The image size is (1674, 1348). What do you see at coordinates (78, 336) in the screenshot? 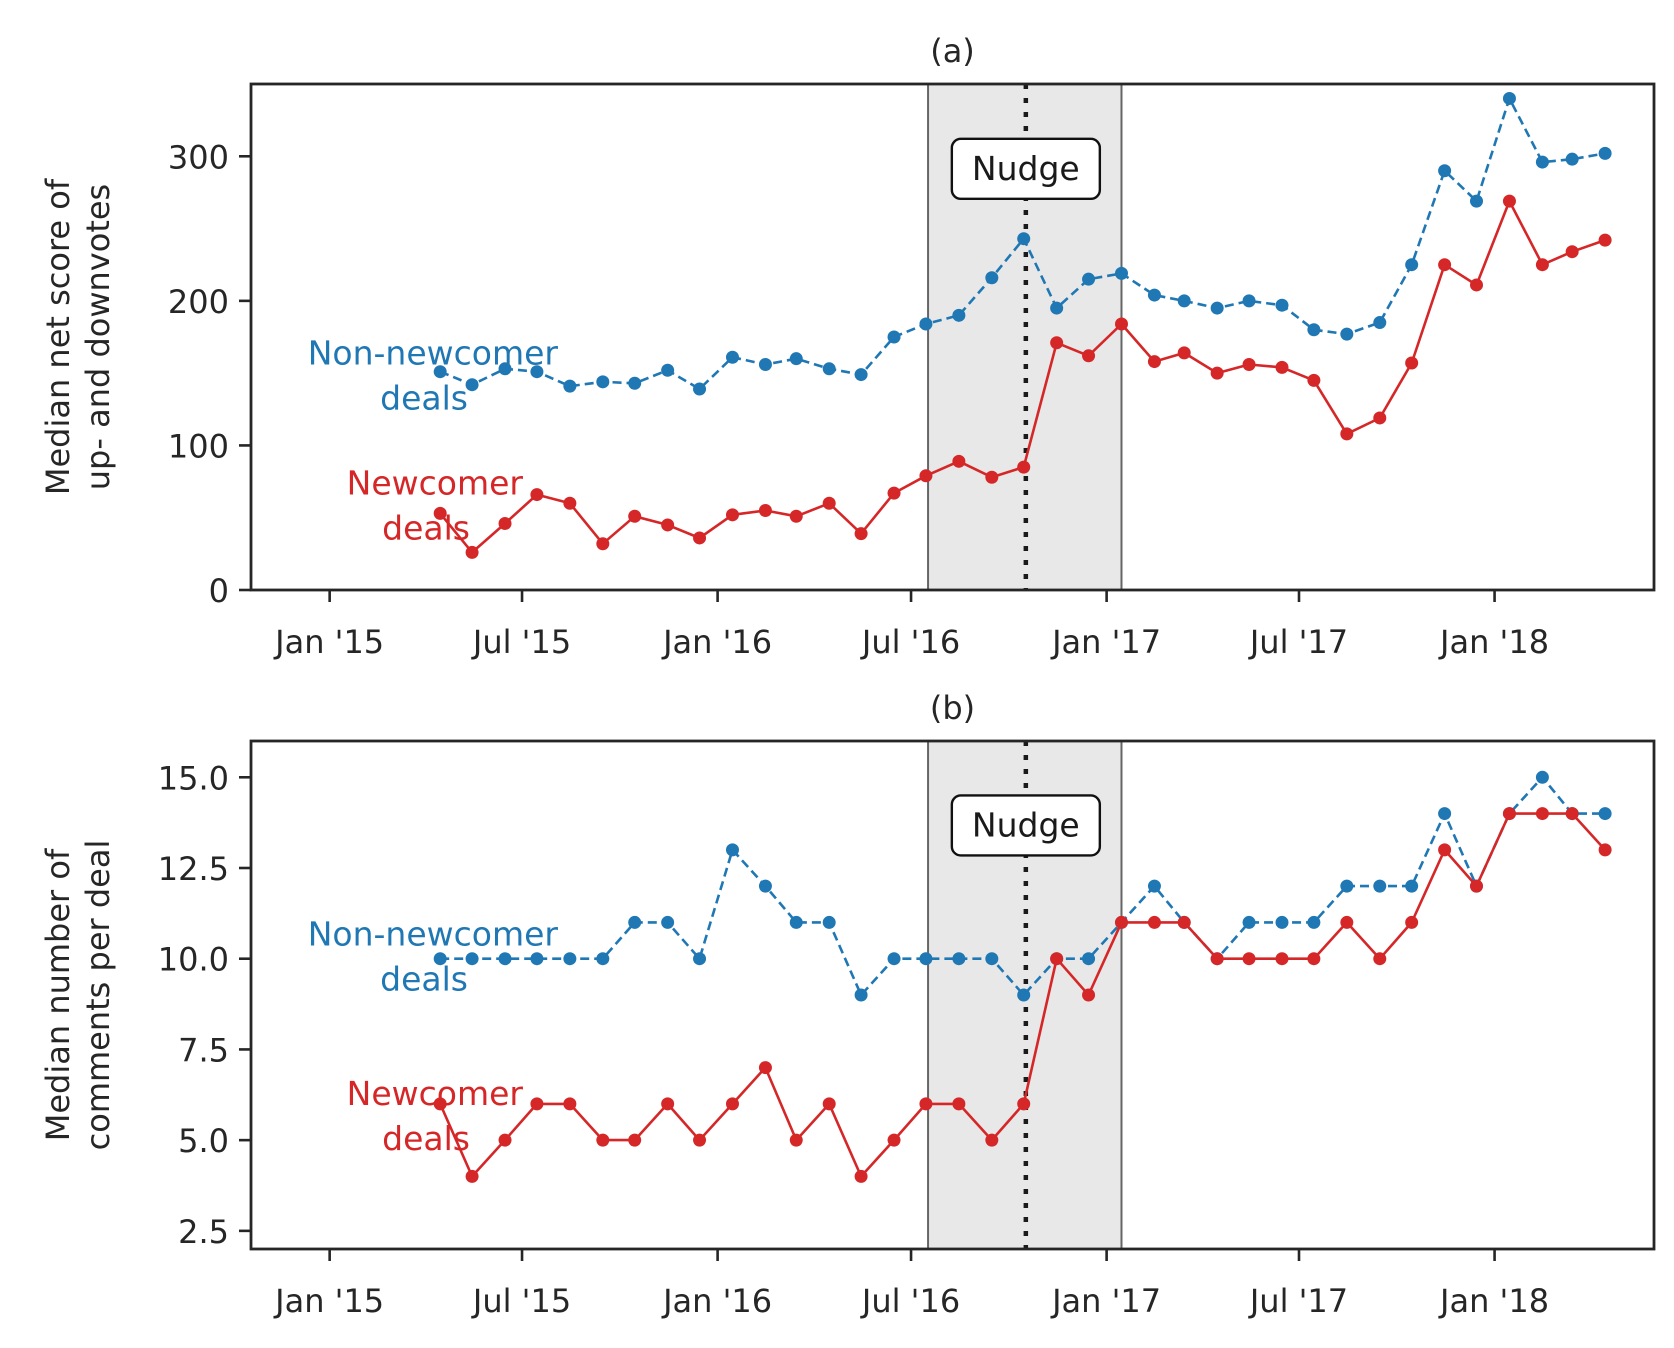
I see `y-axis-label: Median net score ofup- and downvotes` at bounding box center [78, 336].